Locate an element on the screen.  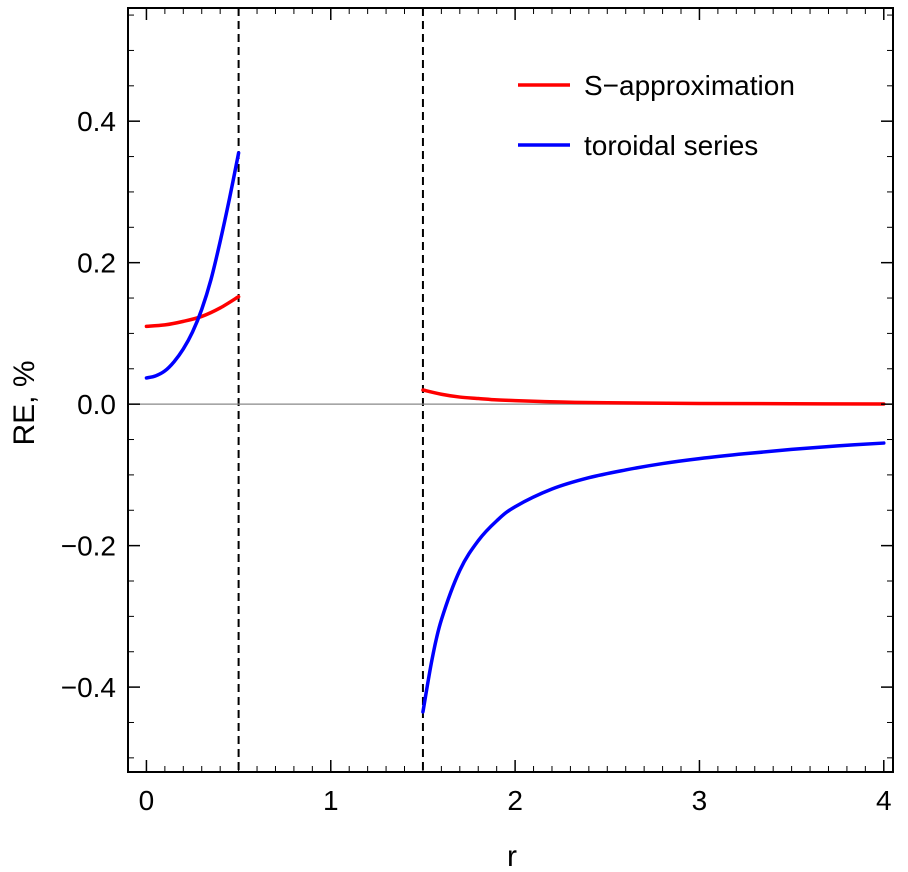
x-tick-label: 2 is located at coordinates (515, 800).